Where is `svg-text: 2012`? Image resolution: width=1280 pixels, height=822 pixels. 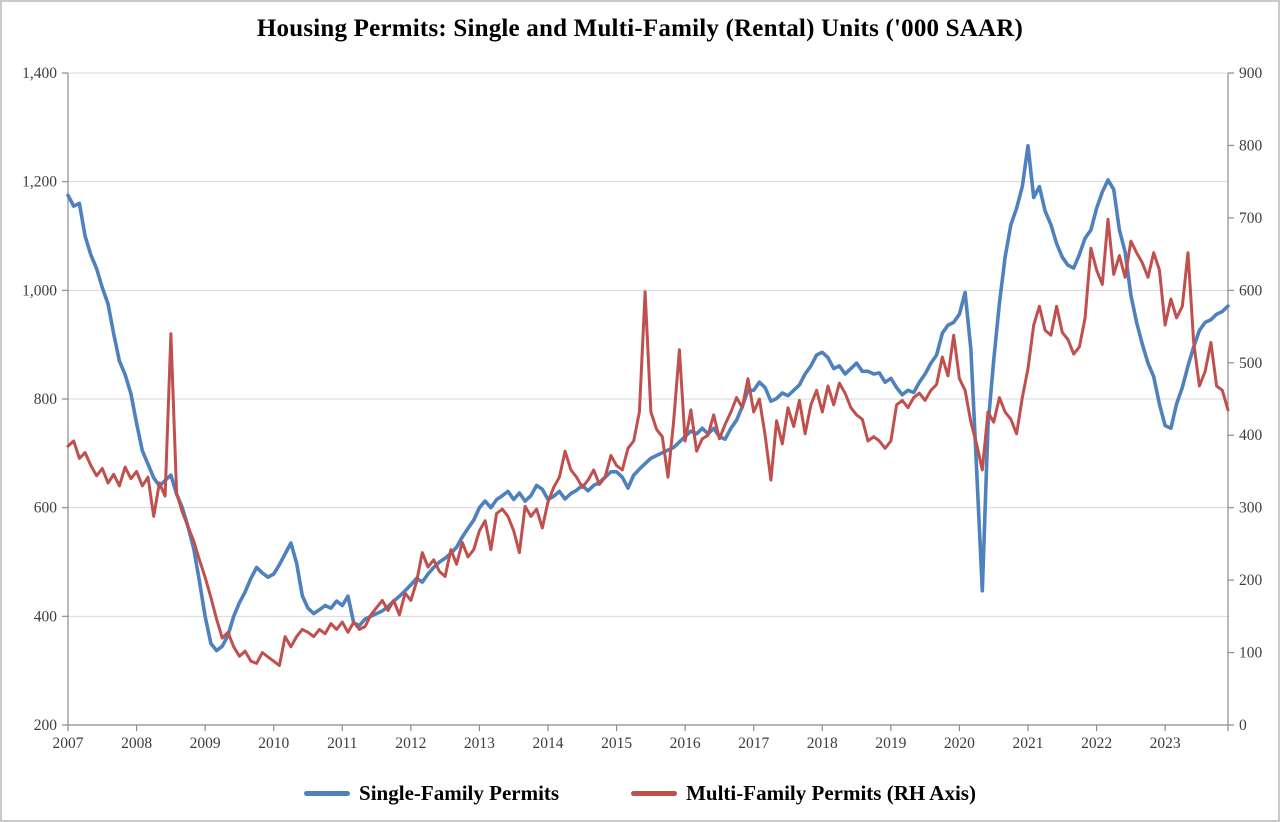 svg-text: 2012 is located at coordinates (410, 743).